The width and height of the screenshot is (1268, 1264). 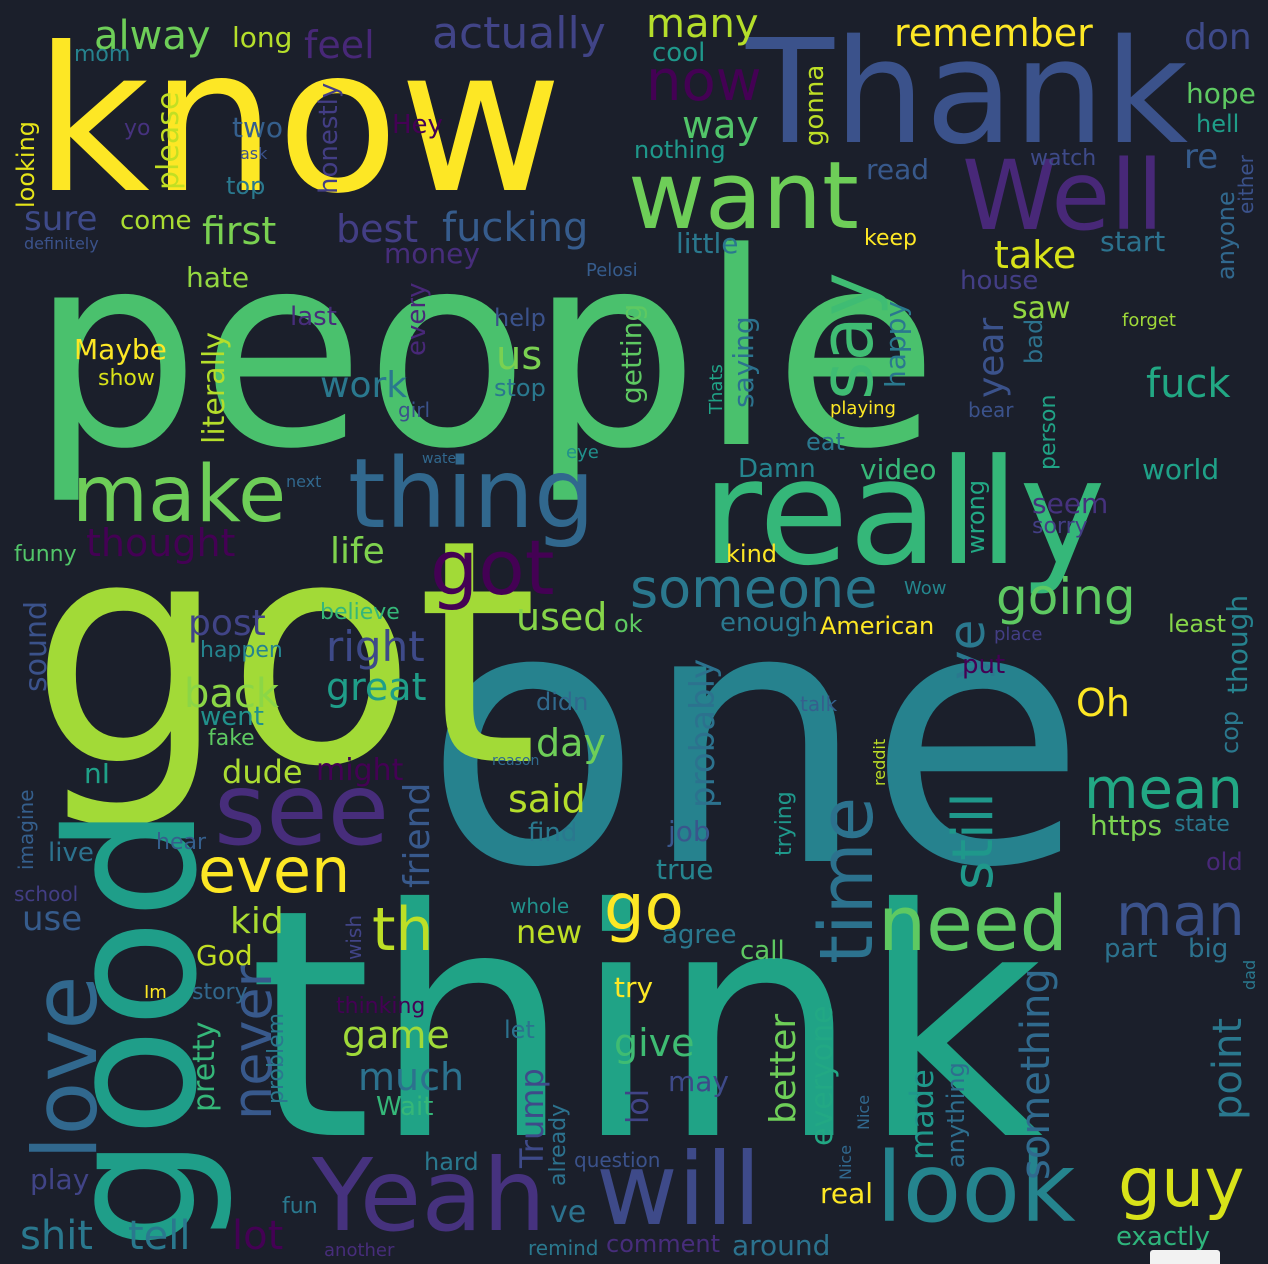 What do you see at coordinates (568, 1212) in the screenshot?
I see `word: ve` at bounding box center [568, 1212].